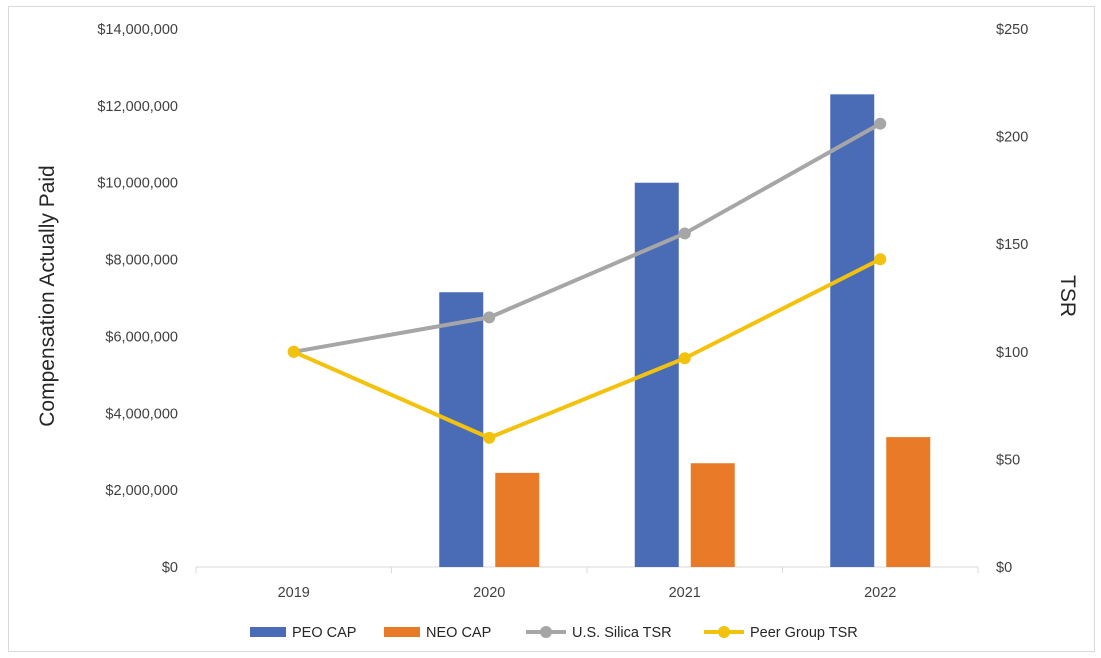 The image size is (1101, 658). I want to click on legend-marker-peer-group-tsr, so click(724, 632).